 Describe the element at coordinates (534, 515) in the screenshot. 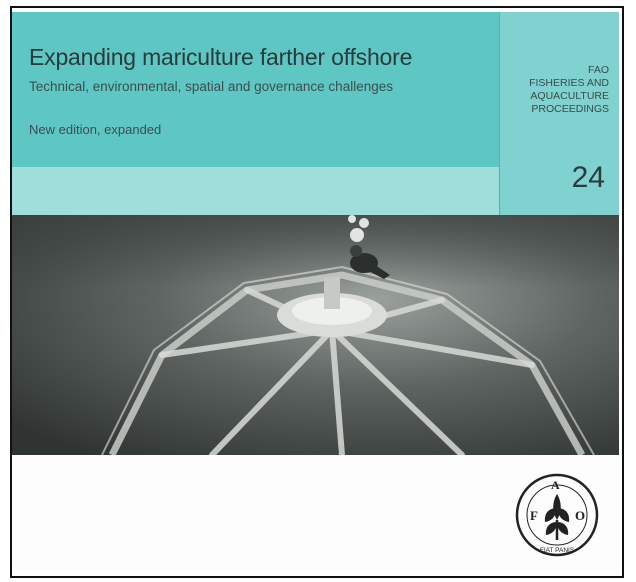

I see `logo-letter: F` at that location.